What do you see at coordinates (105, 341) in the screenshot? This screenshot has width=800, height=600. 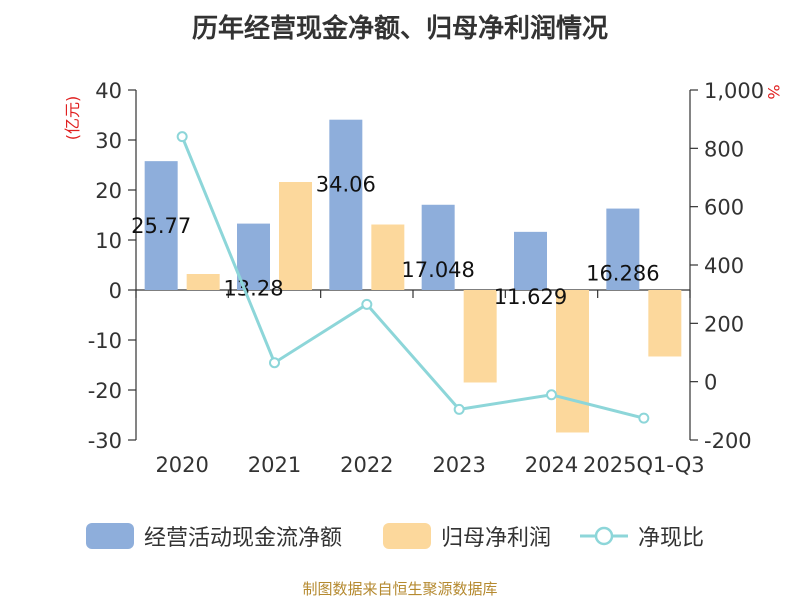 I see `y-left-tick-label: -10` at bounding box center [105, 341].